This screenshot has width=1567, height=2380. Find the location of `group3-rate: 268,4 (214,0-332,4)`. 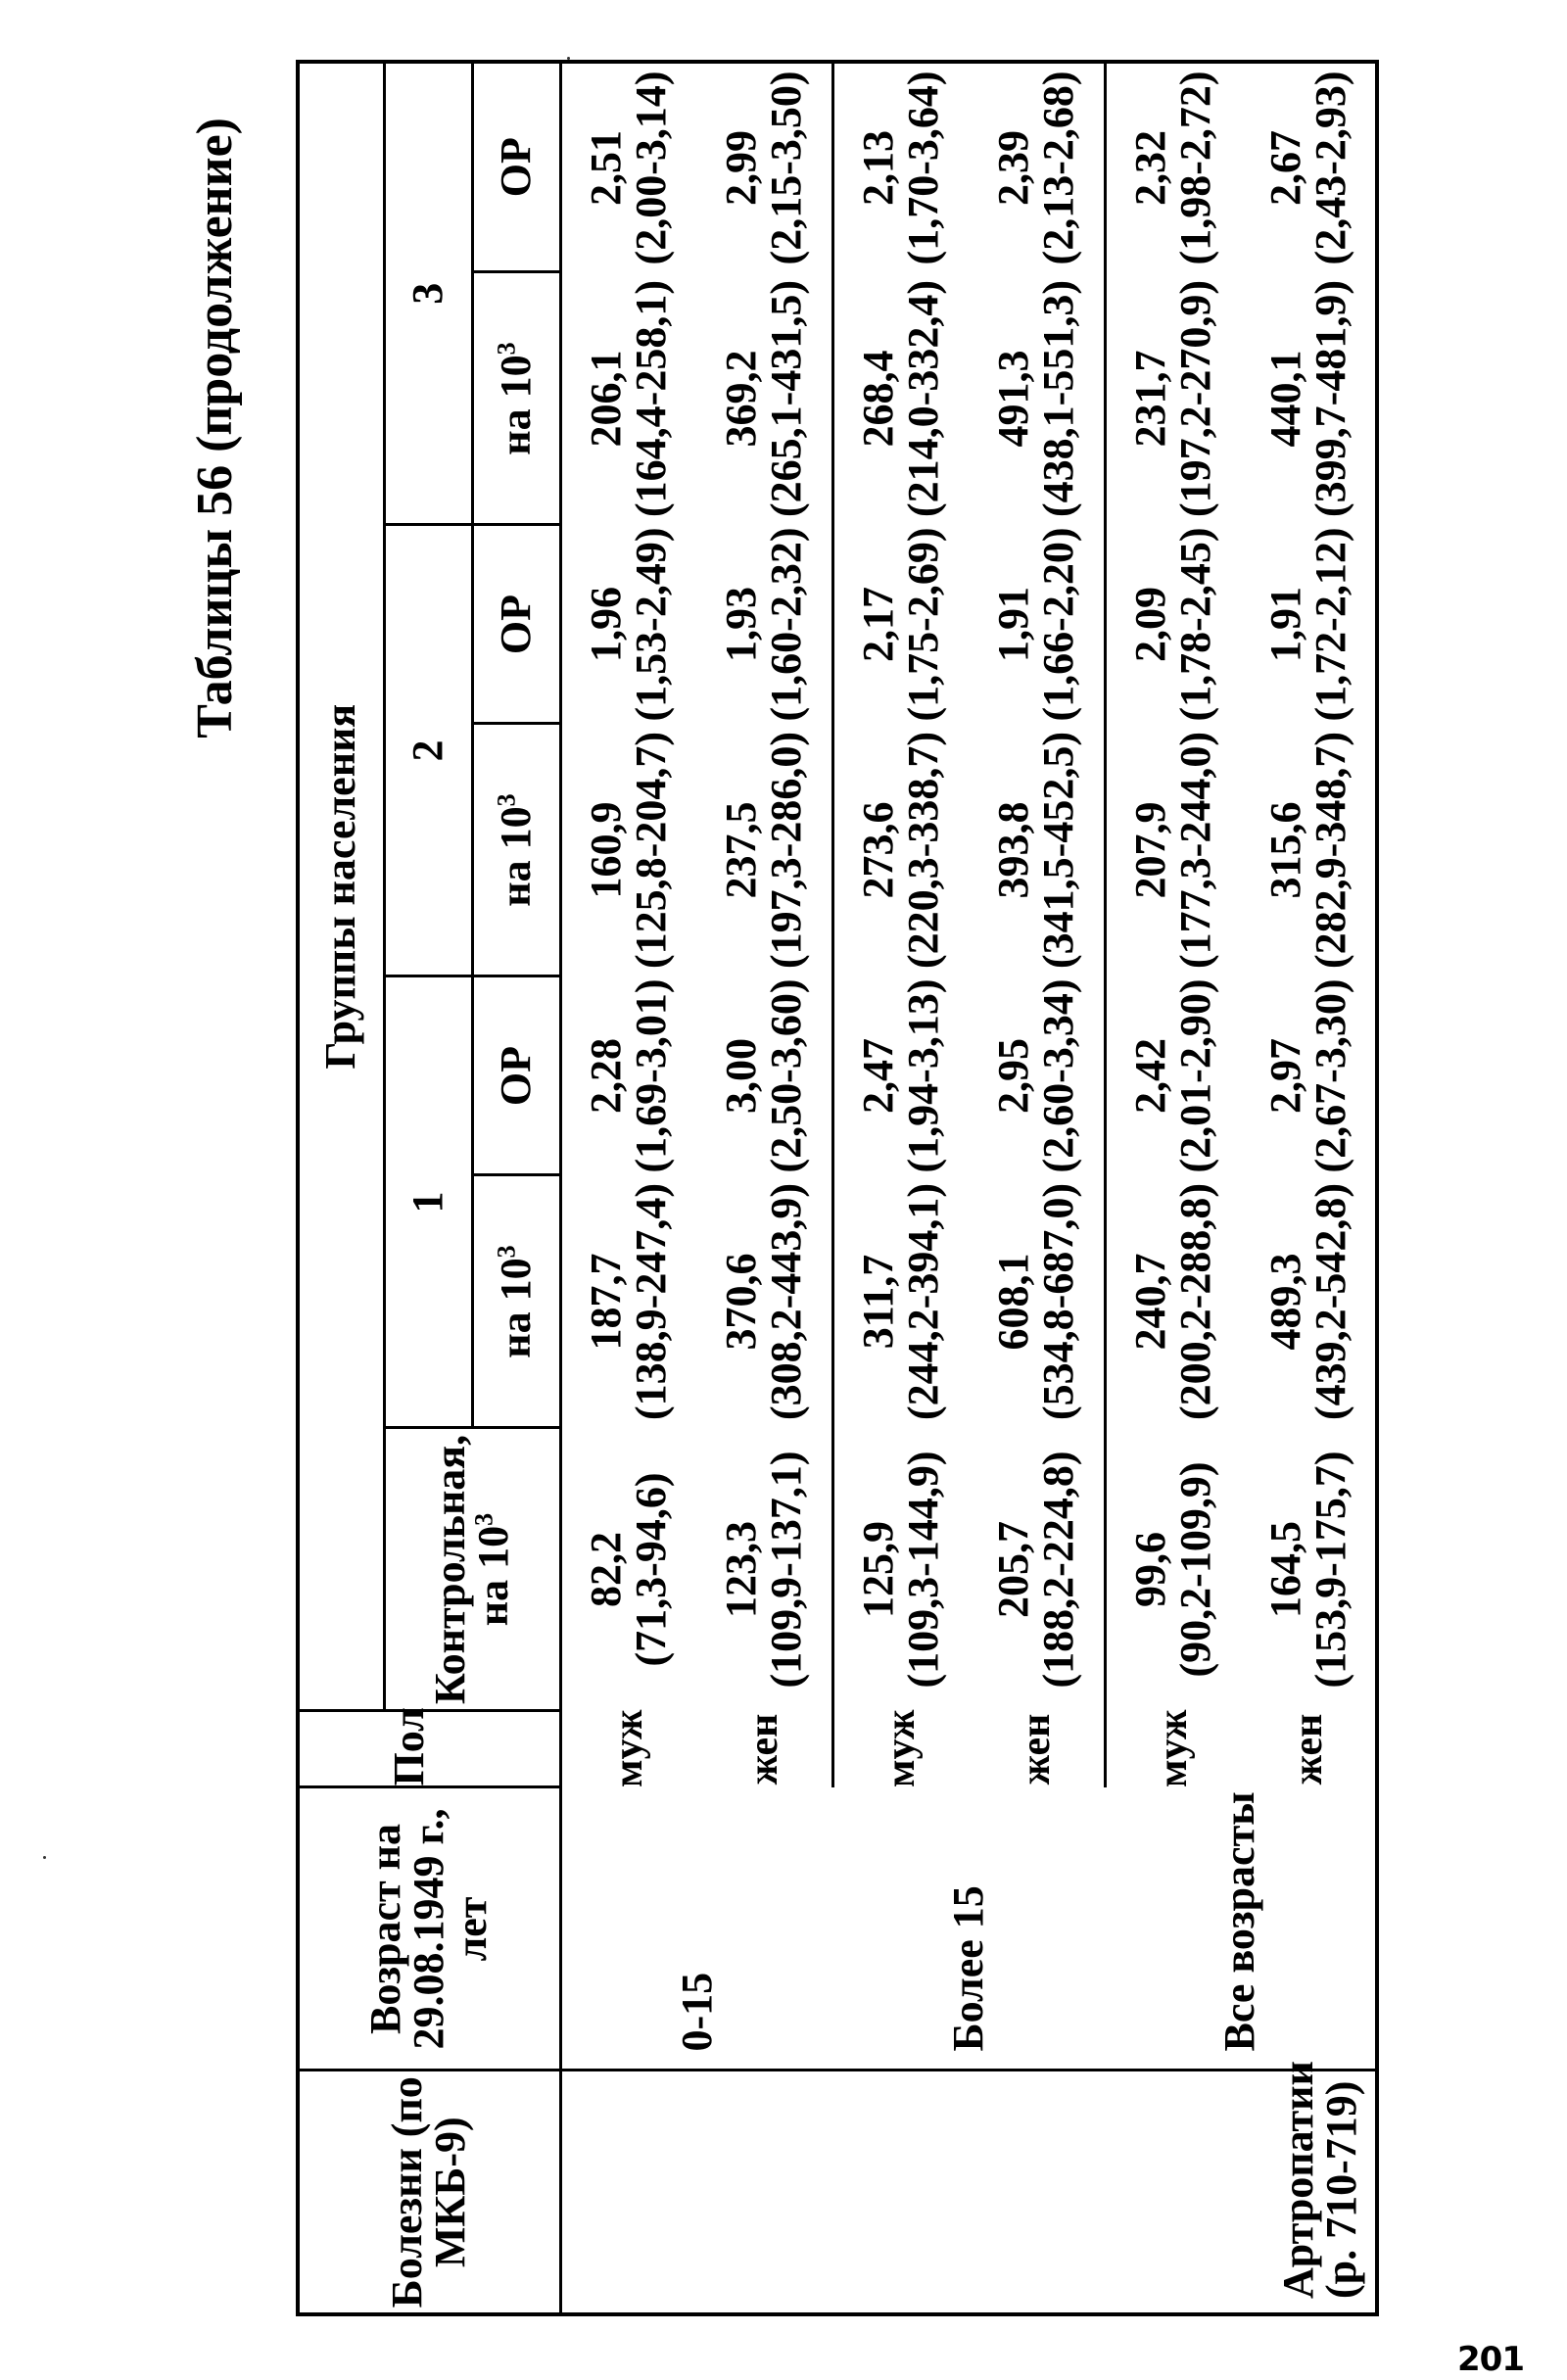

group3-rate: 268,4 (214,0-332,4) is located at coordinates (900, 398).